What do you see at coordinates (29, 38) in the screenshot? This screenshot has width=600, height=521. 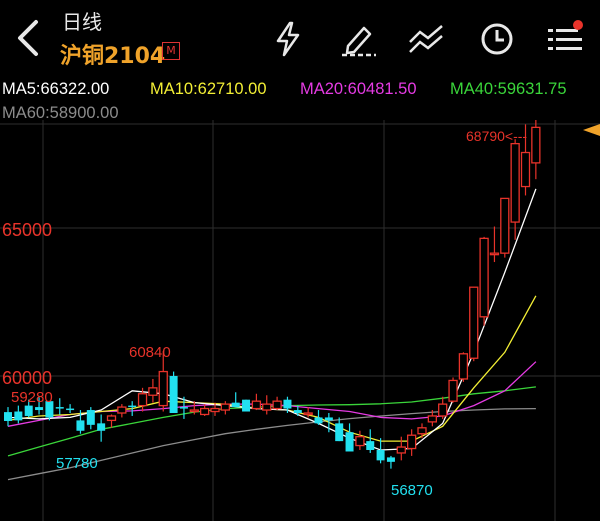 I see `back-icon` at bounding box center [29, 38].